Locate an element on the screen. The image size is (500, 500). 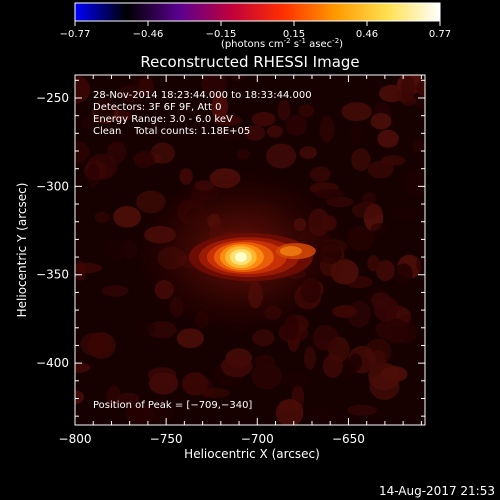
x-tick-label: −800 is located at coordinates (75, 439).